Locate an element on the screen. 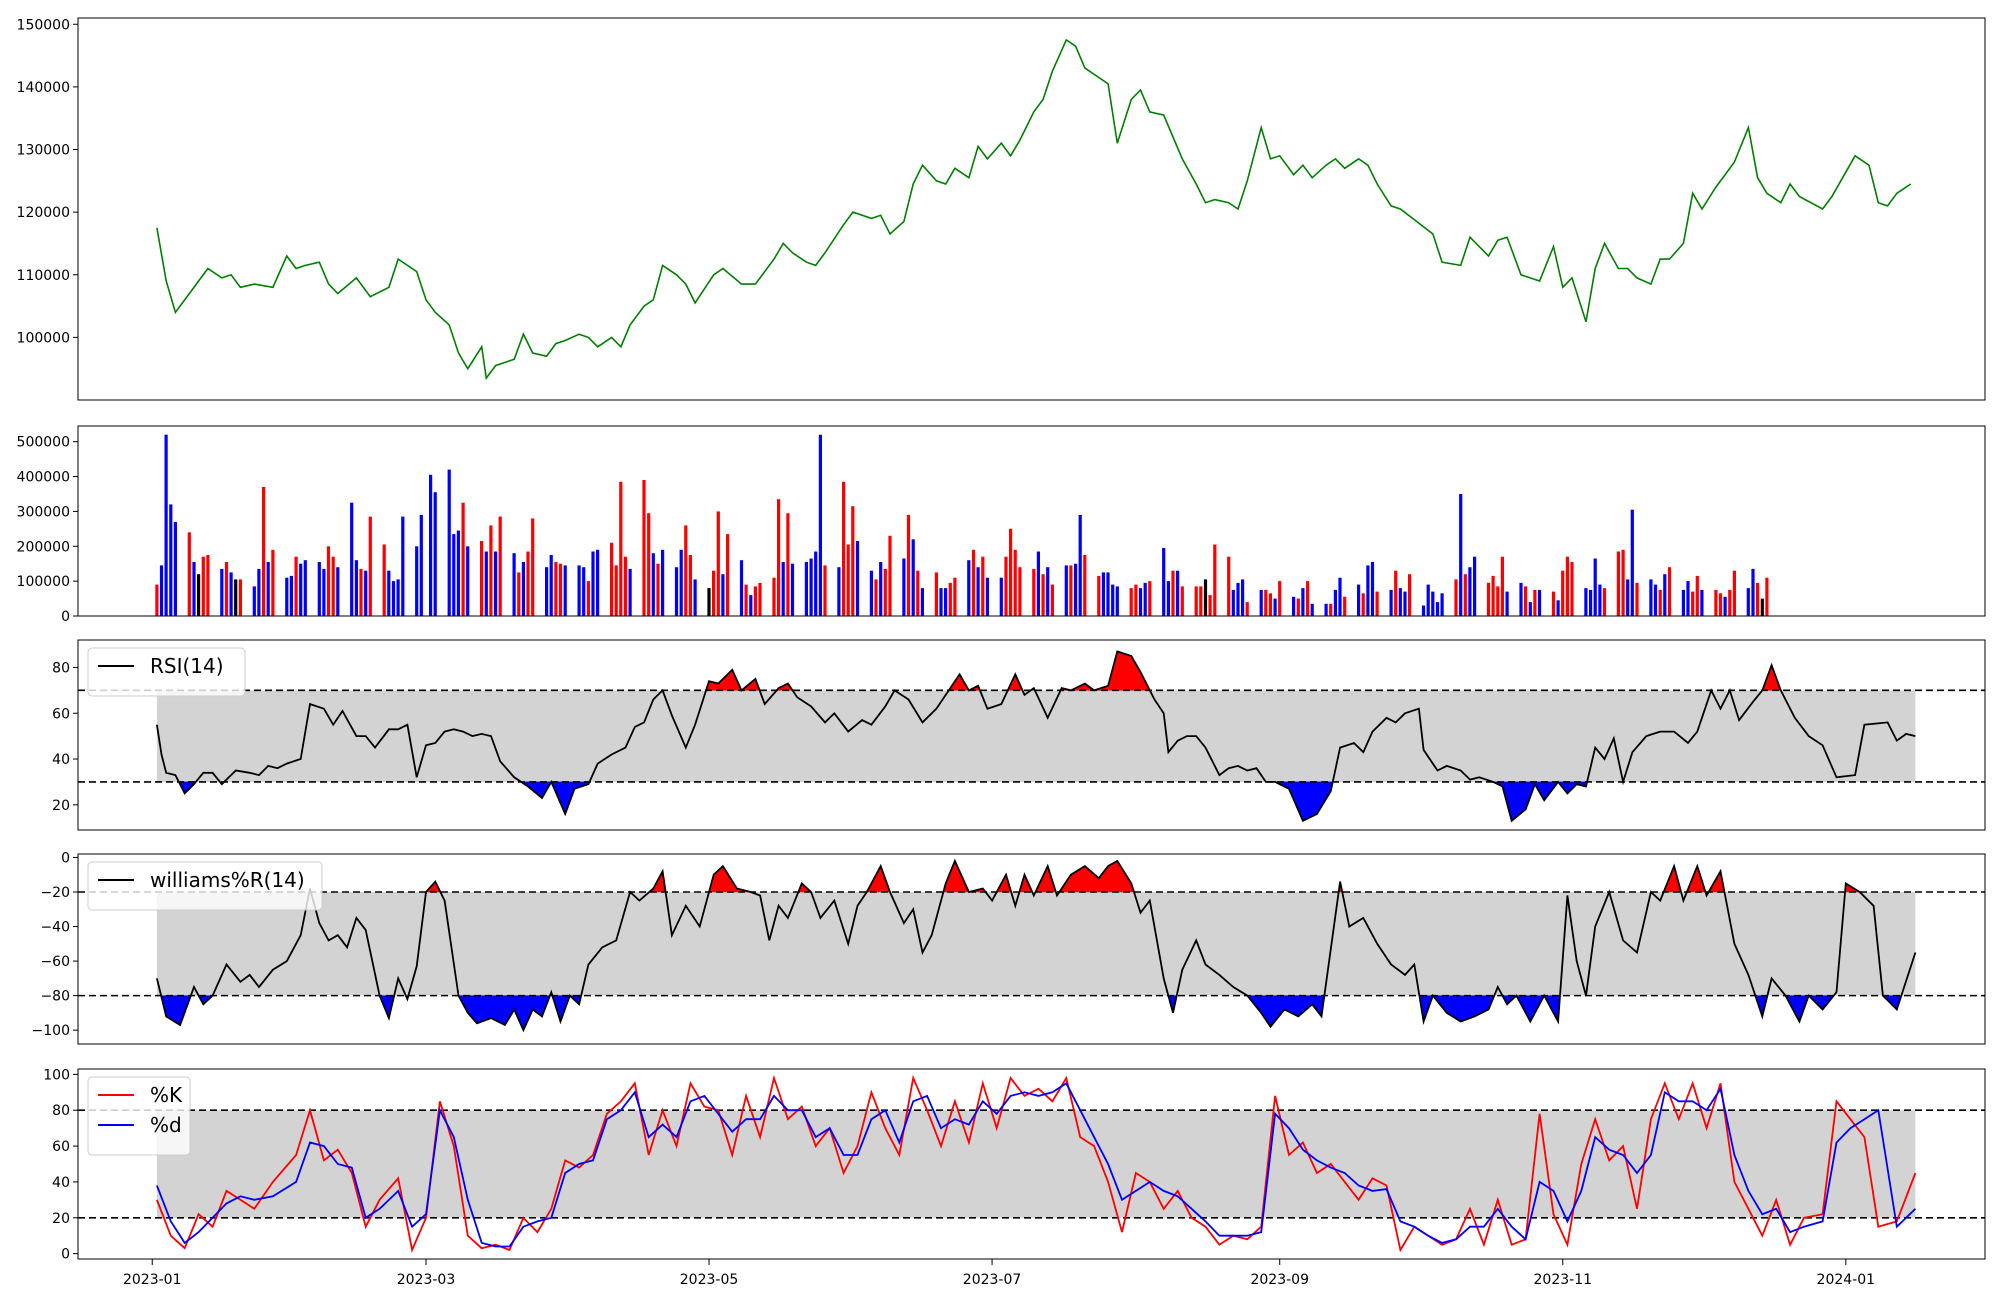 The height and width of the screenshot is (1300, 2000). y-tick-label: 40 is located at coordinates (61, 760).